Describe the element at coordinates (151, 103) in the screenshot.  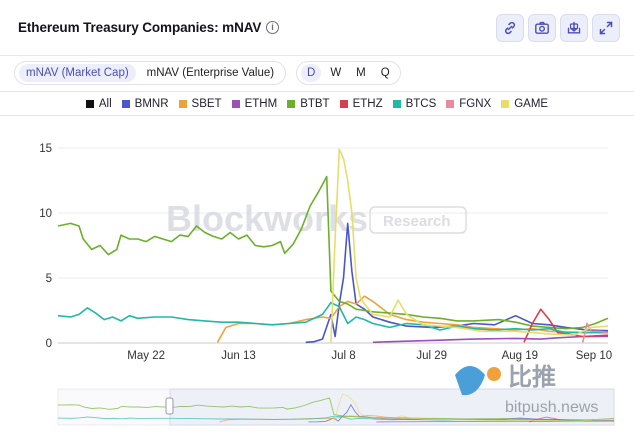
I see `legend-label: BMNR` at that location.